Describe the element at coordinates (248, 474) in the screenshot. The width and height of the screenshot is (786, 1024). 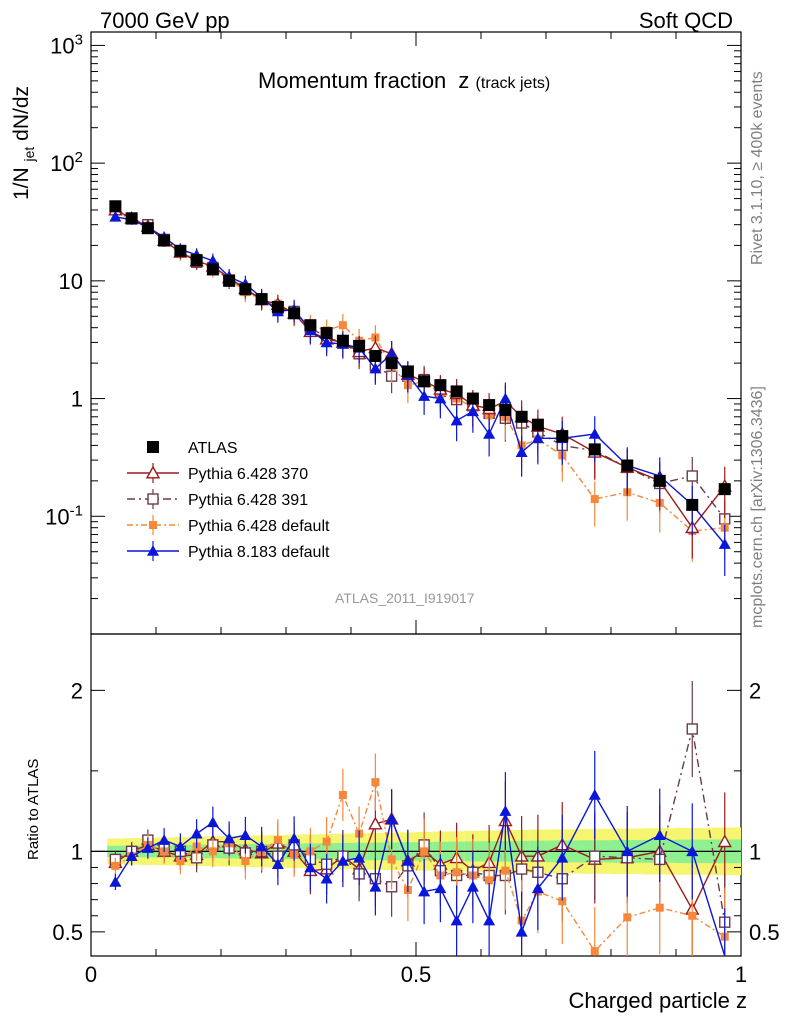
I see `legend-label: Pythia 6.428 370` at that location.